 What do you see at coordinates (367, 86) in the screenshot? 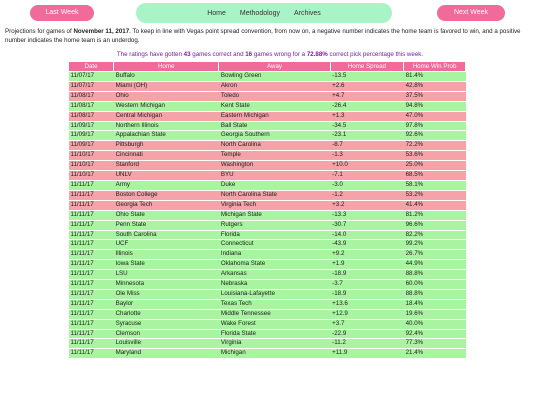
I see `cell-home-spread: +2.6` at bounding box center [367, 86].